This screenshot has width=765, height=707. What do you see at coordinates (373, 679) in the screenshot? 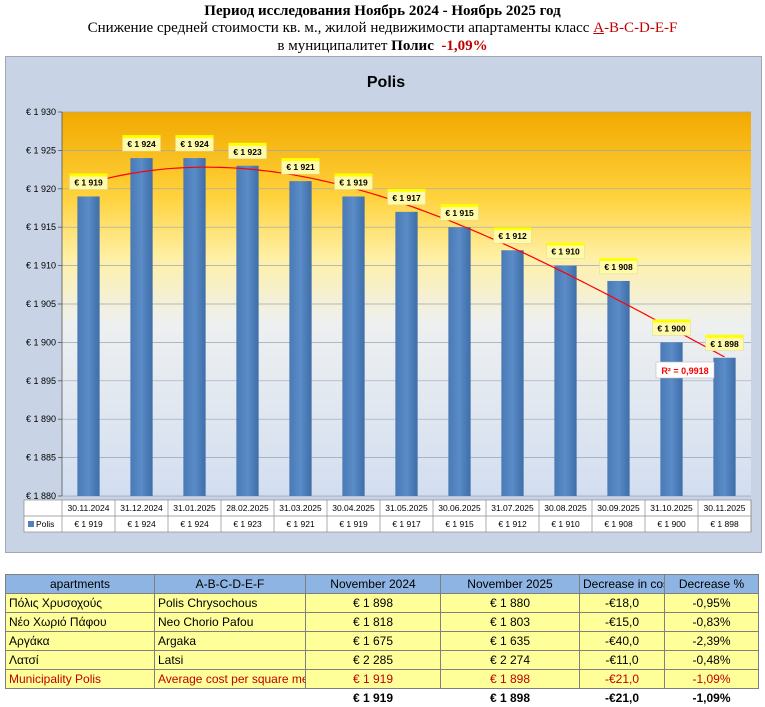
I see `cell-nov-2024: € 1 919` at bounding box center [373, 679].